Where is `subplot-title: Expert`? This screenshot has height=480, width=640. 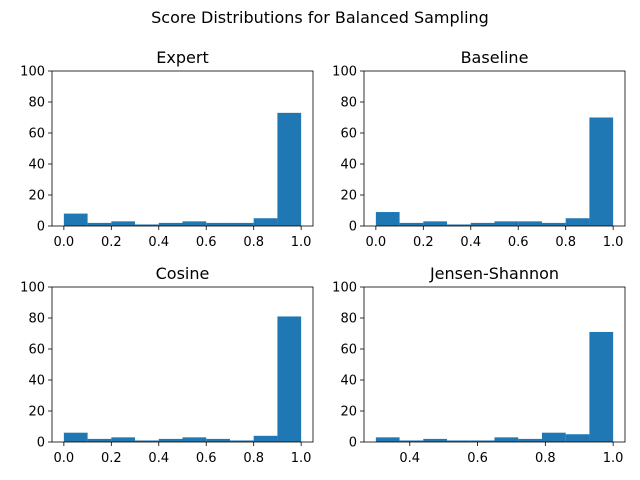 subplot-title: Expert is located at coordinates (182, 57).